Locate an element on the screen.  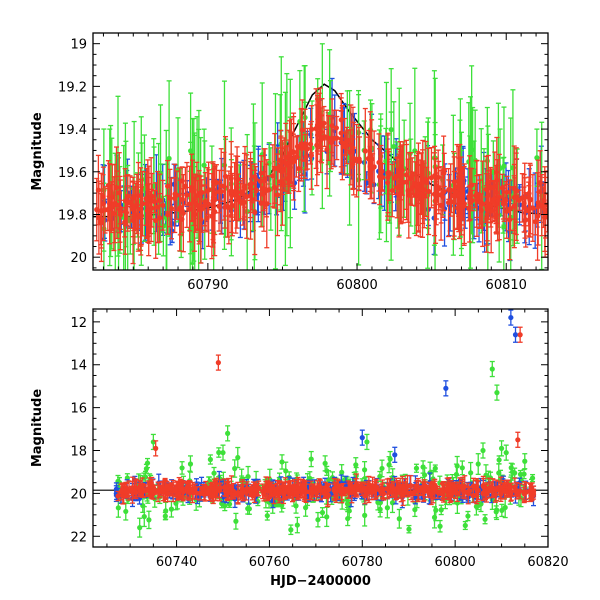
y-tick-label: 19.8 is located at coordinates (72, 215).